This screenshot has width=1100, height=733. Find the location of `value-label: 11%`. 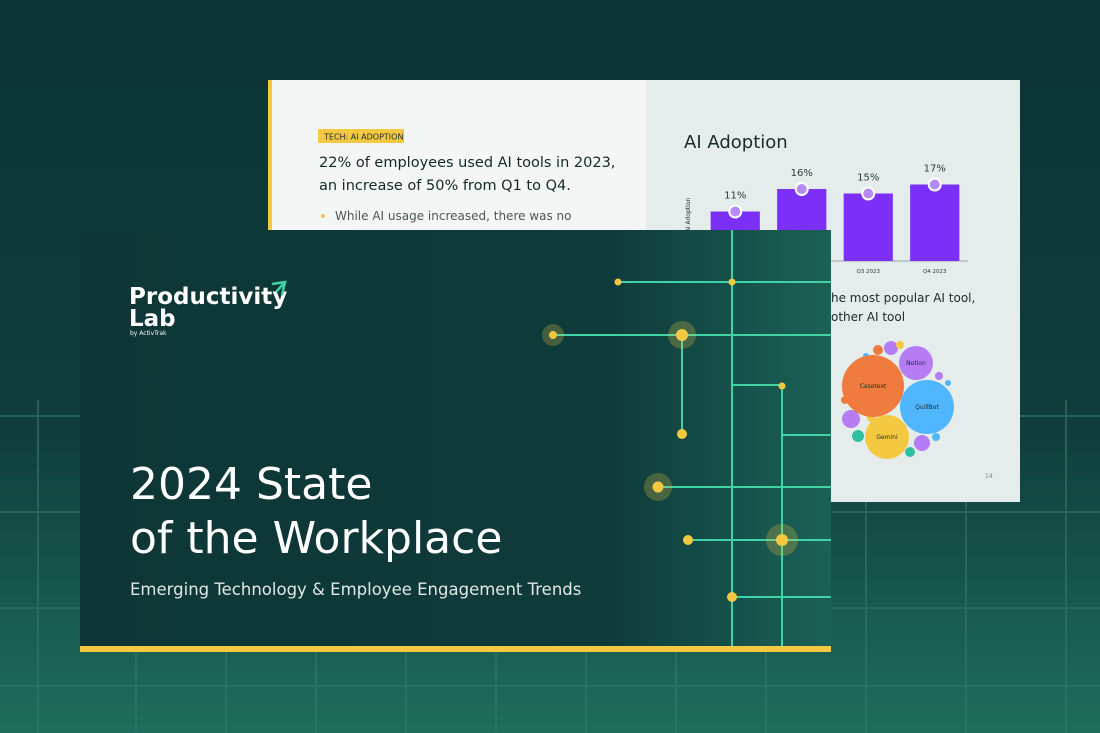

value-label: 11% is located at coordinates (735, 196).